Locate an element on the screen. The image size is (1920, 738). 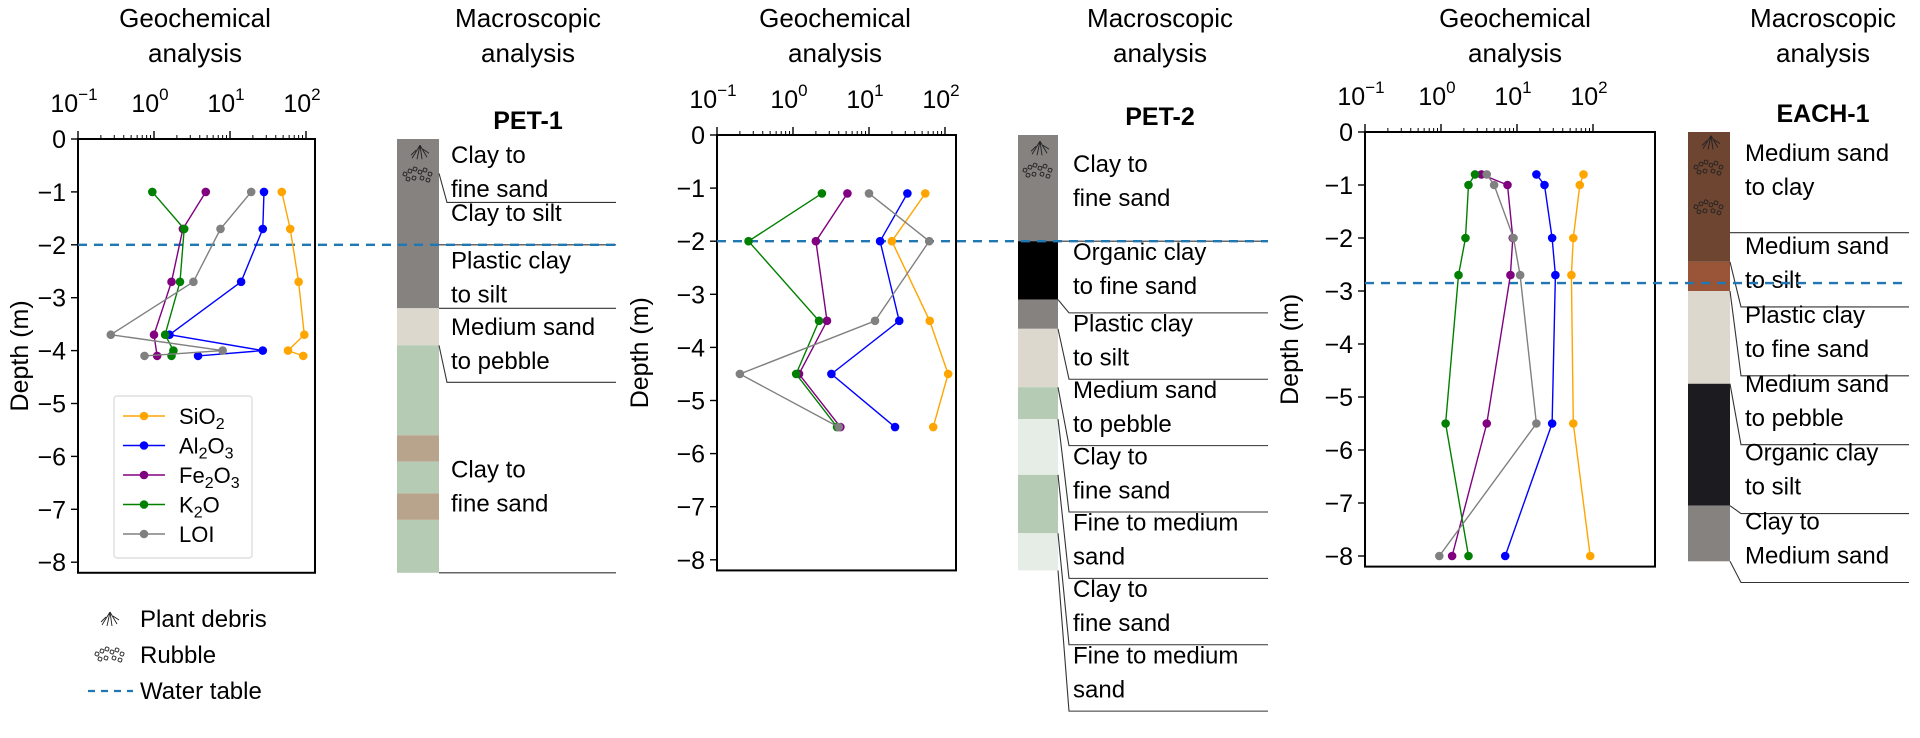
legend-rubble is located at coordinates (109, 654).